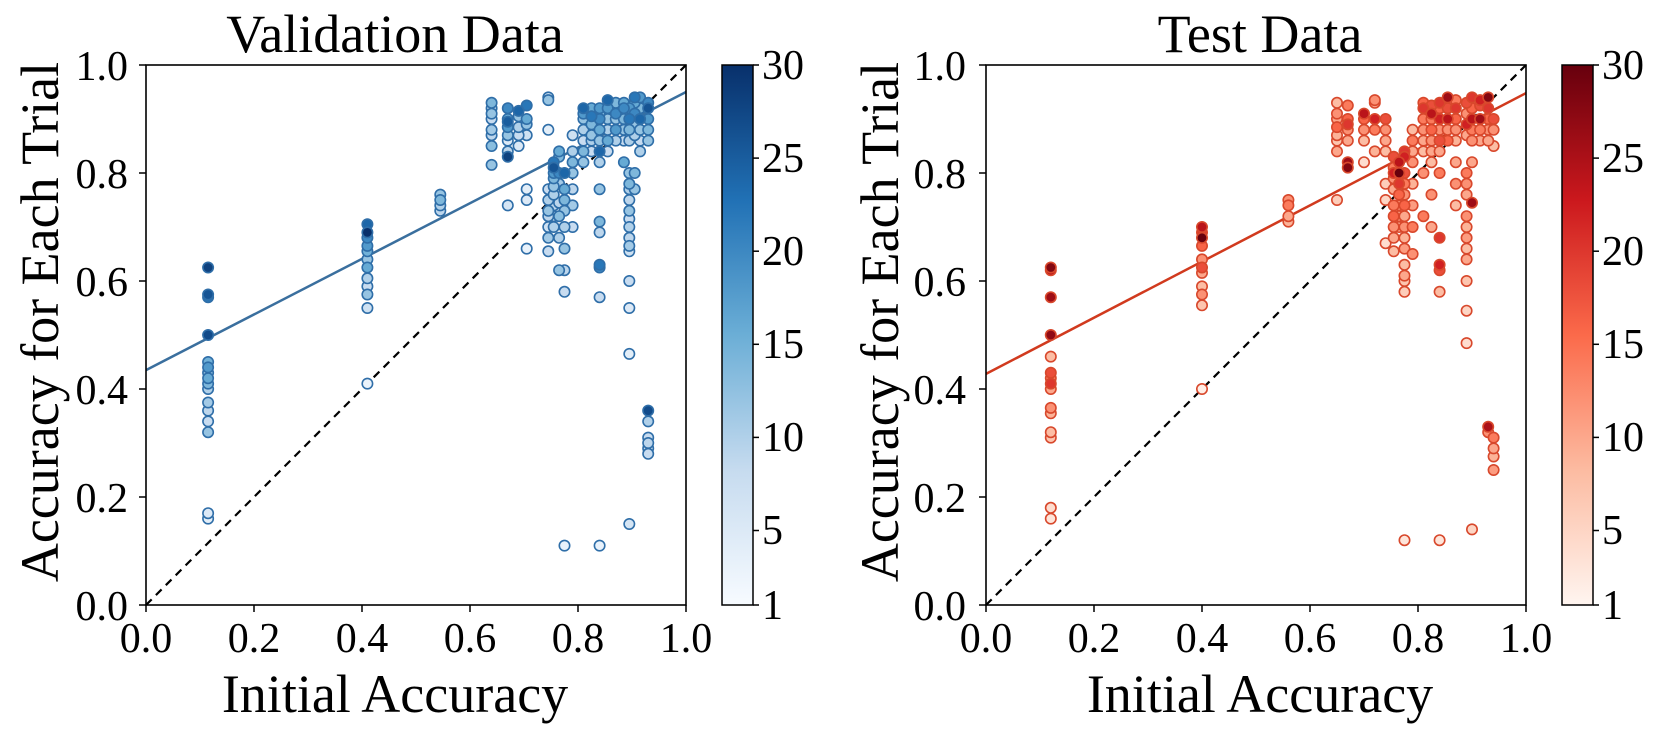 The image size is (1660, 736). Describe the element at coordinates (254, 639) in the screenshot. I see `x-tick-label: 0.2` at that location.